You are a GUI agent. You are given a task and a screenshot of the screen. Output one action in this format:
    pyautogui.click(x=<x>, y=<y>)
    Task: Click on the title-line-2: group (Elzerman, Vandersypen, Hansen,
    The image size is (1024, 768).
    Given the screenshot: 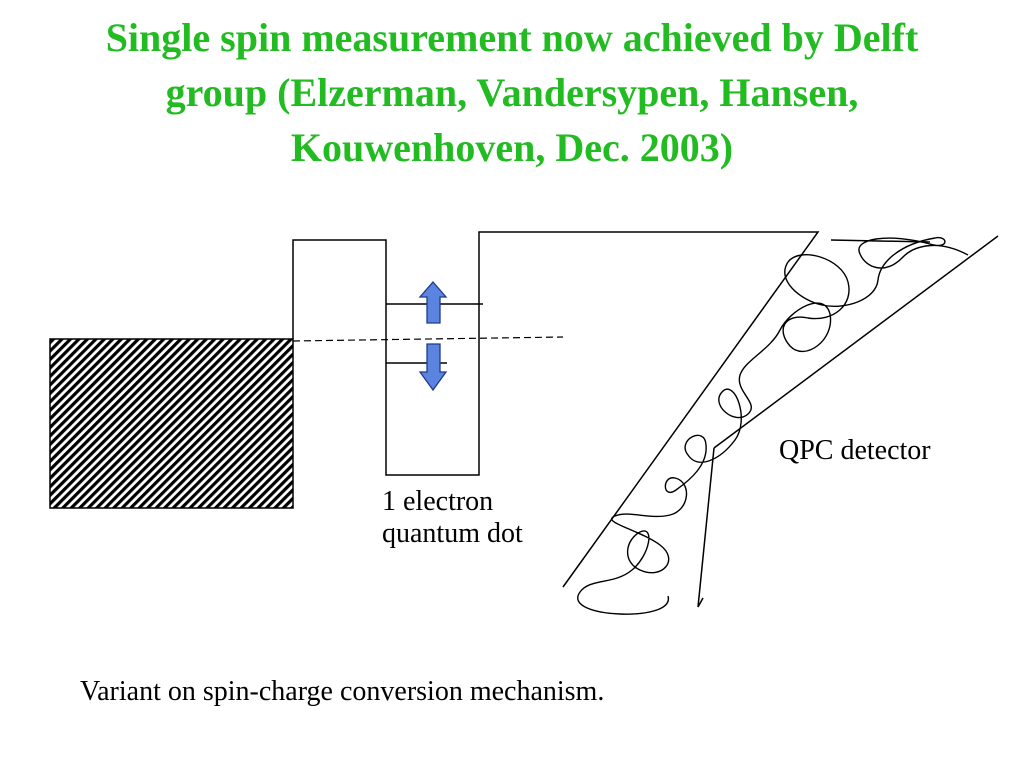 What is the action you would take?
    pyautogui.click(x=512, y=92)
    